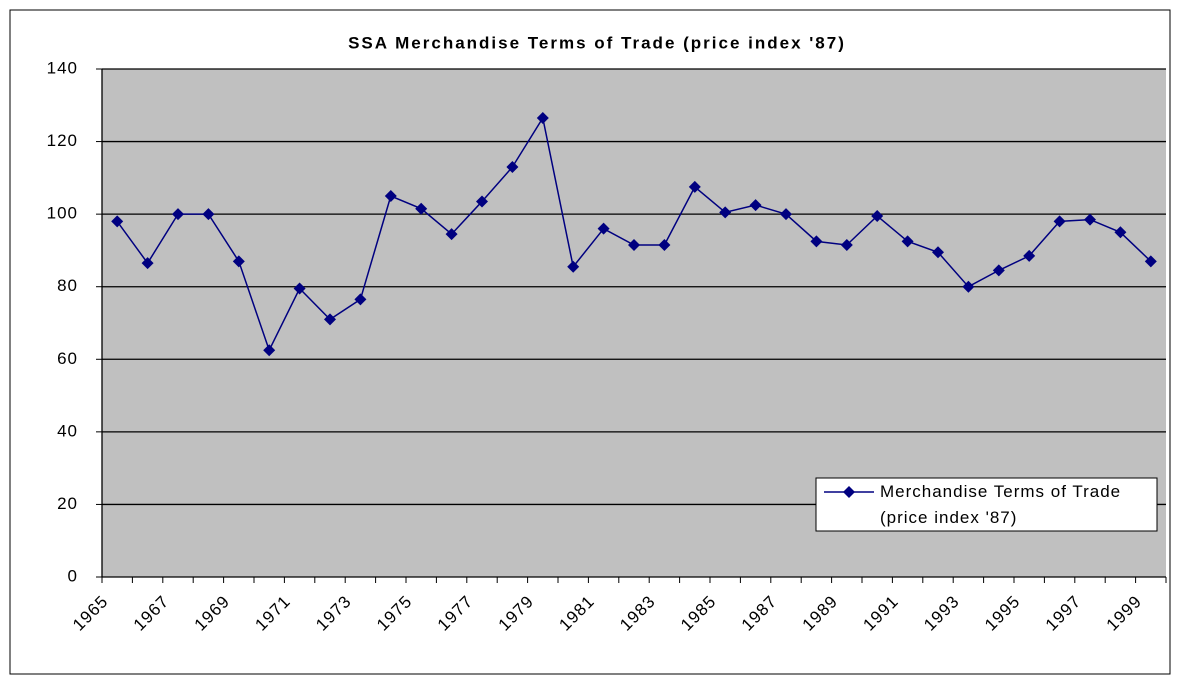  What do you see at coordinates (67, 430) in the screenshot?
I see `y-tick-label: 40` at bounding box center [67, 430].